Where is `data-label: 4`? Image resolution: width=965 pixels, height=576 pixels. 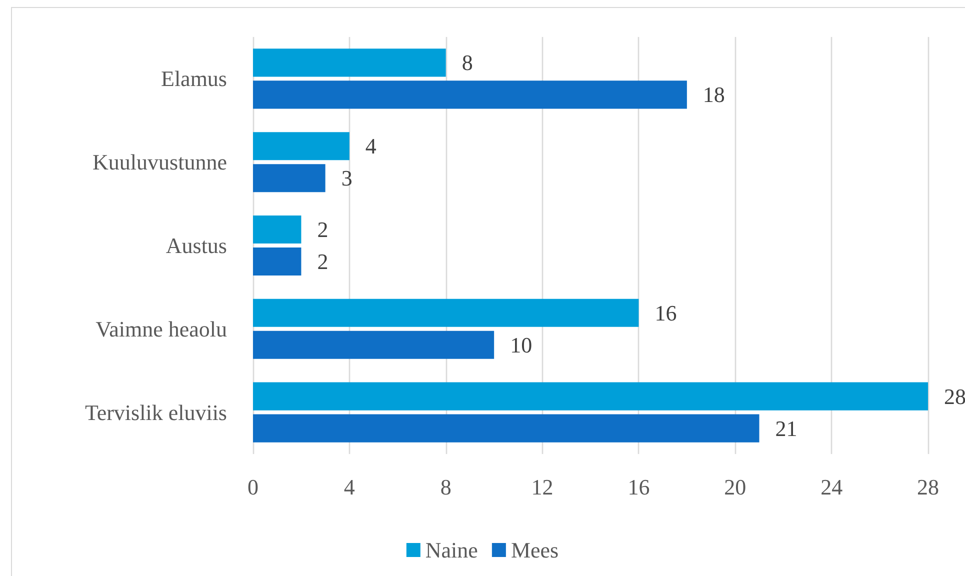 data-label: 4 is located at coordinates (370, 146).